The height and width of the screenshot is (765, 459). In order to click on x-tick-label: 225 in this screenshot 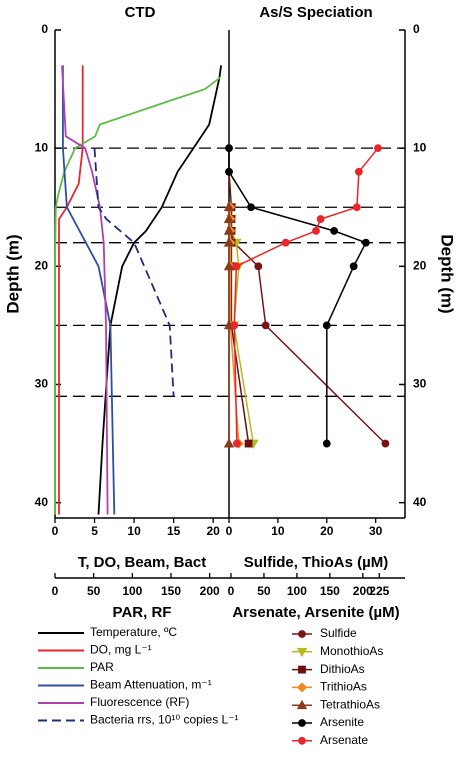, I will do `click(379, 591)`.